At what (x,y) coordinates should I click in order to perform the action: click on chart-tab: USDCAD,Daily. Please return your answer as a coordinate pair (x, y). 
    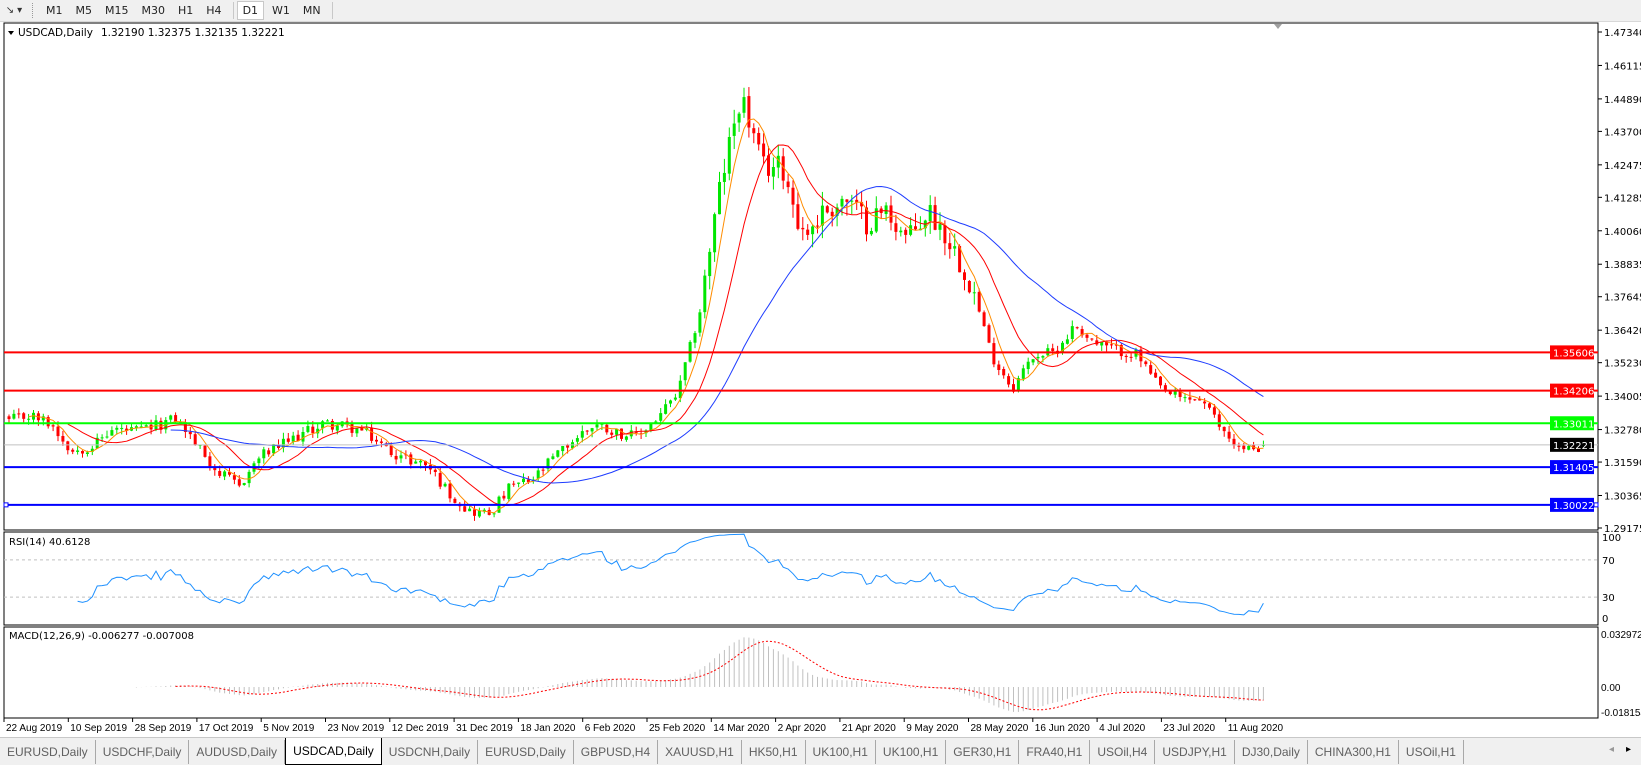
    Looking at the image, I should click on (333, 751).